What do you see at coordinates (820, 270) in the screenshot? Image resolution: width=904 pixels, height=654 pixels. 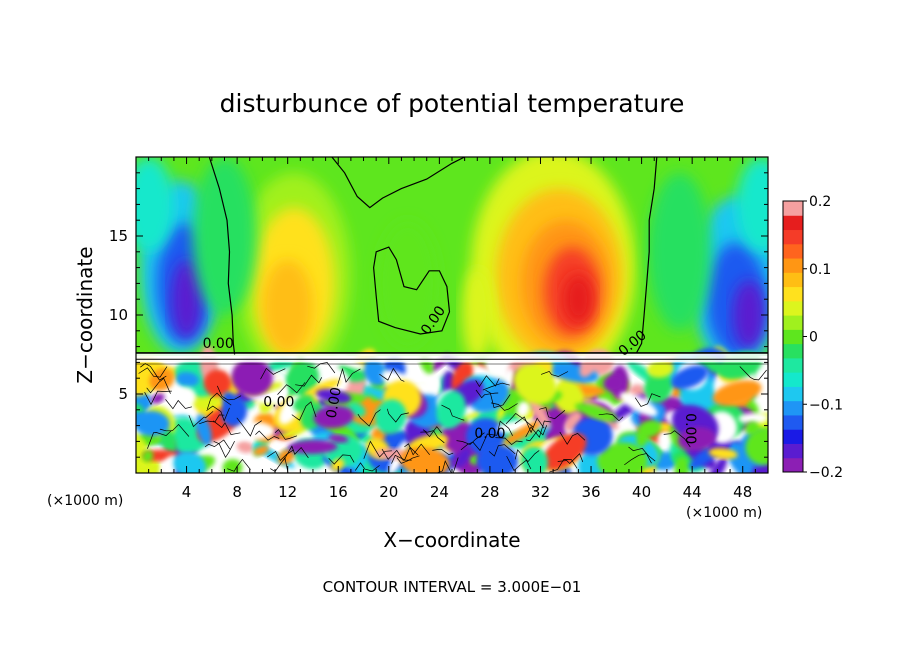 I see `colorbar-tick-label: 0.1` at bounding box center [820, 270].